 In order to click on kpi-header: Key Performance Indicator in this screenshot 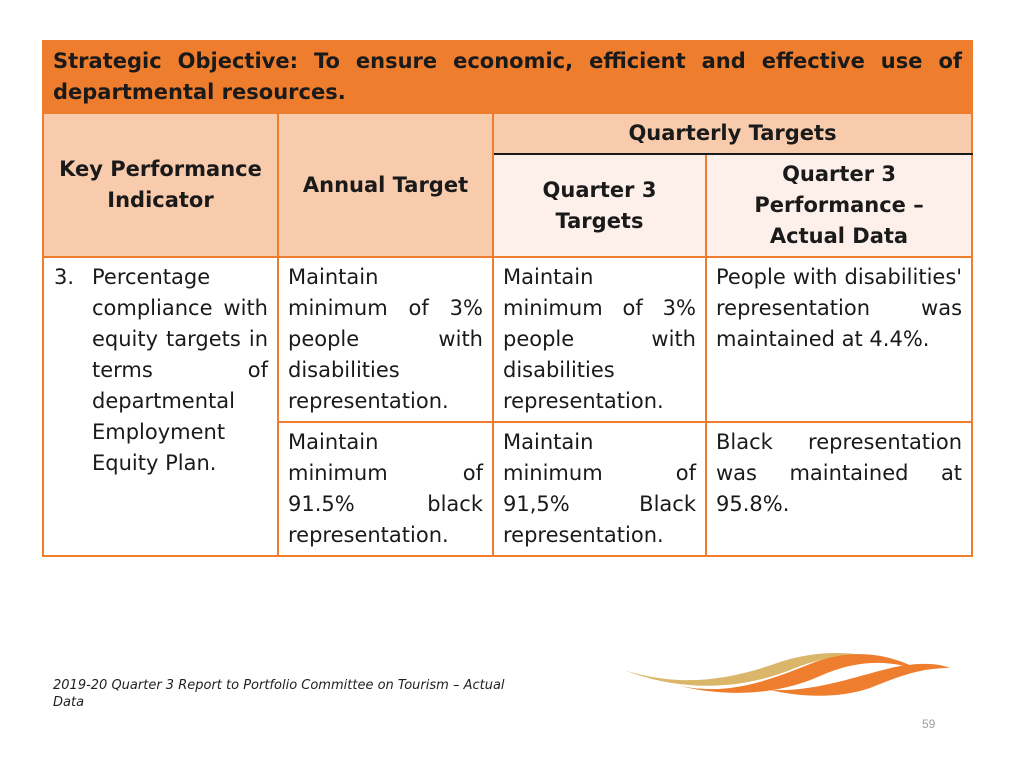, I will do `click(160, 185)`.